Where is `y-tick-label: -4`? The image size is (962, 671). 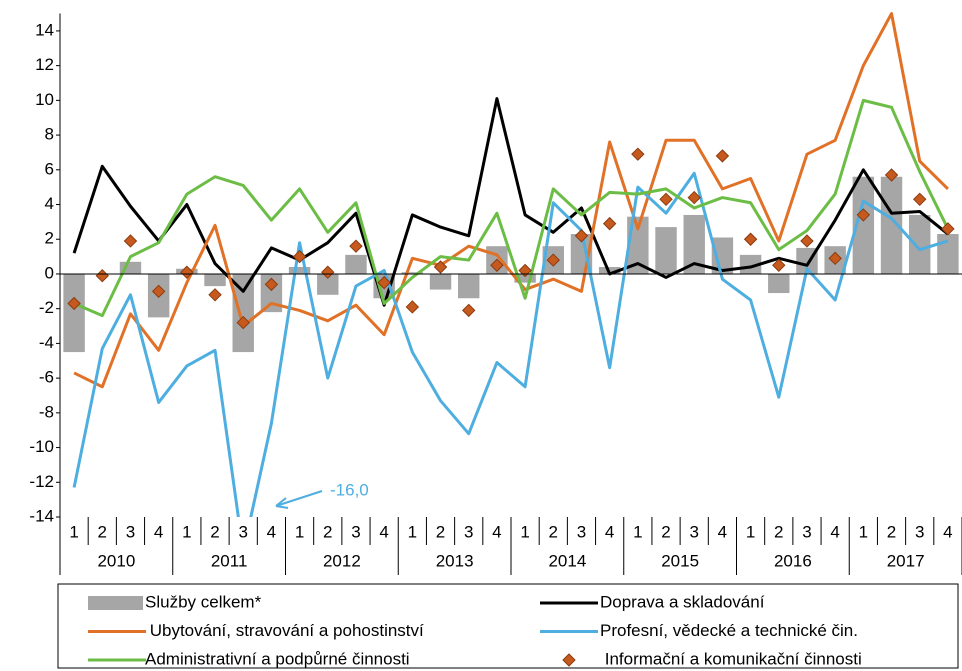
y-tick-label: -4 is located at coordinates (46, 342).